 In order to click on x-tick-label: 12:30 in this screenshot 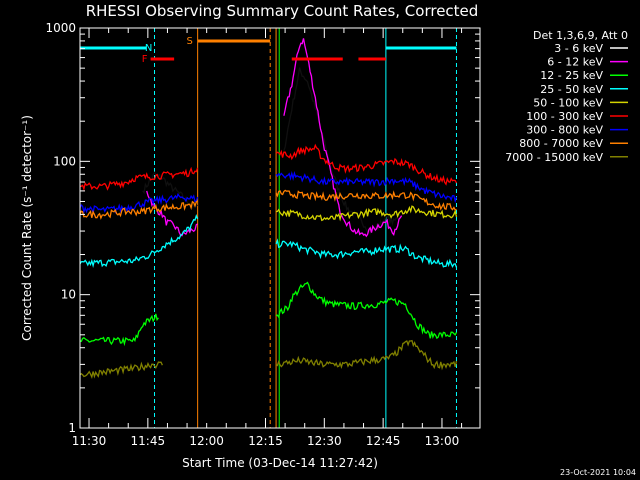, I will do `click(324, 441)`.